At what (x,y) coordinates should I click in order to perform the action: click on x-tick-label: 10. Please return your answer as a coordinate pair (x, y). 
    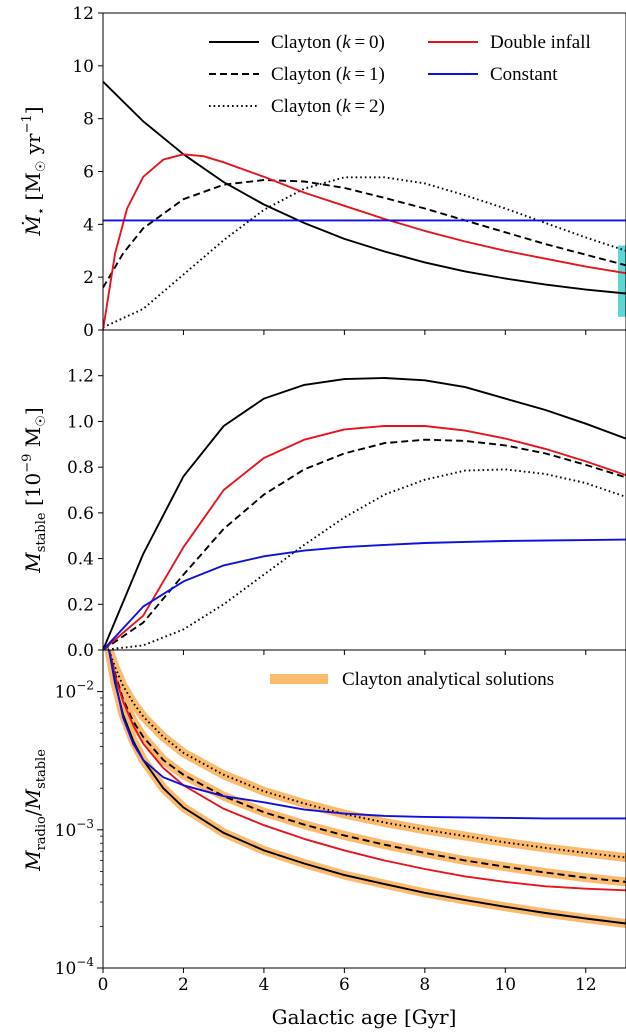
    Looking at the image, I should click on (505, 985).